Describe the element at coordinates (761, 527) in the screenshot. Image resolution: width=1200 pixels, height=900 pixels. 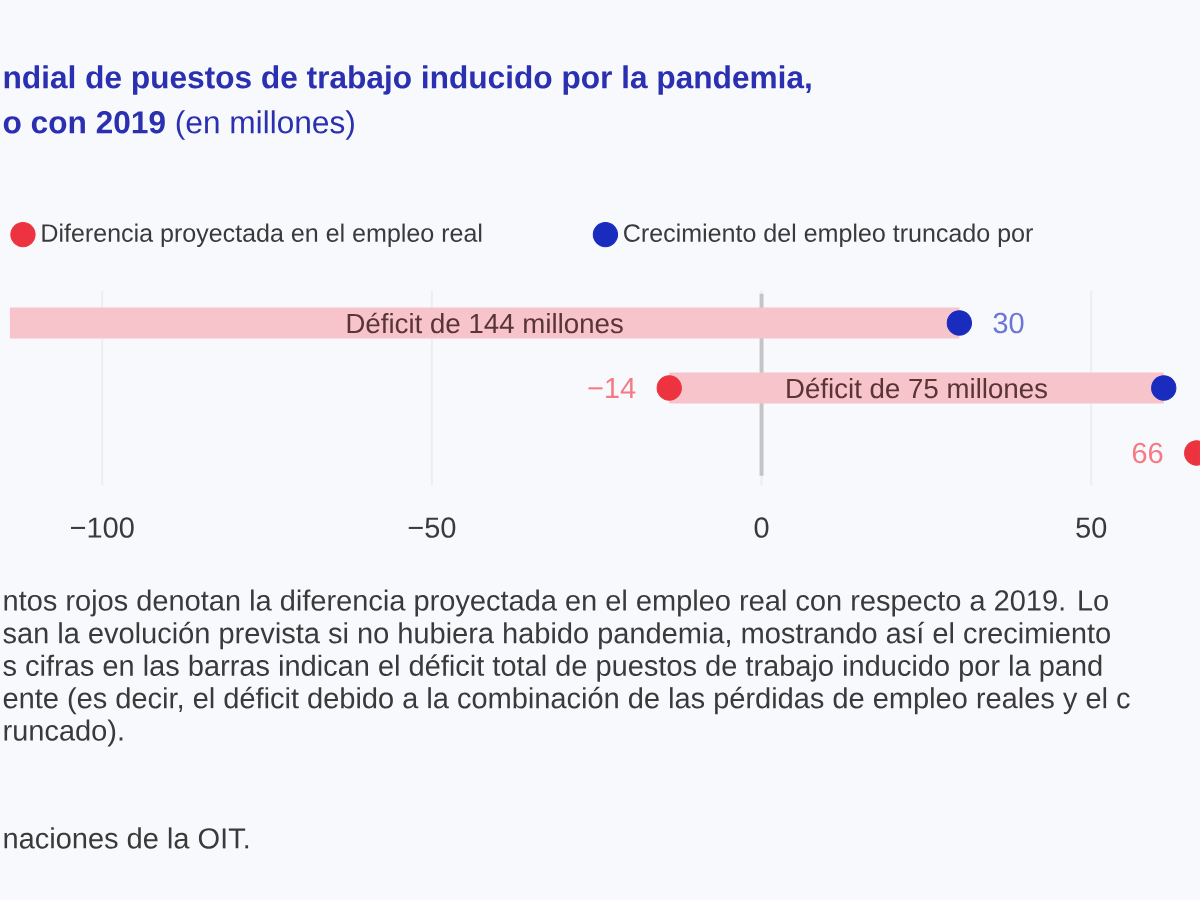
I see `x-tick-label: 0` at that location.